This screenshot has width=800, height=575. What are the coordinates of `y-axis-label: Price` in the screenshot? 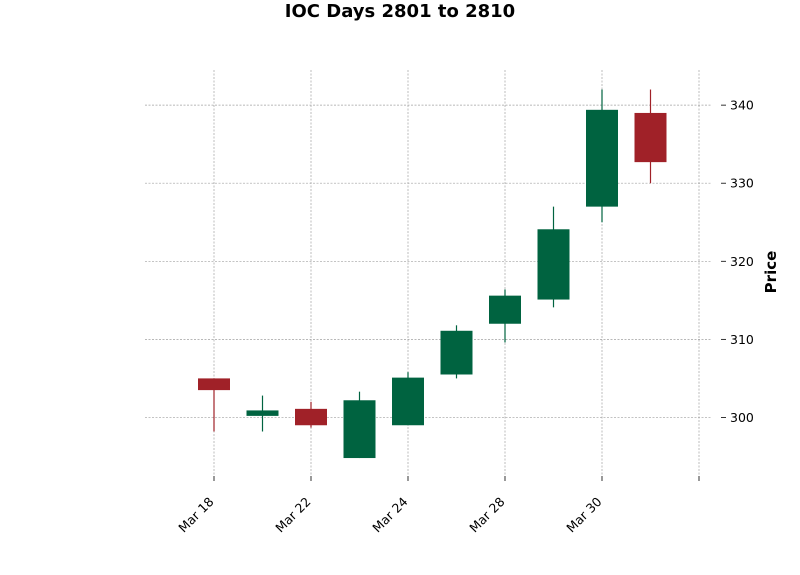 It's located at (771, 272).